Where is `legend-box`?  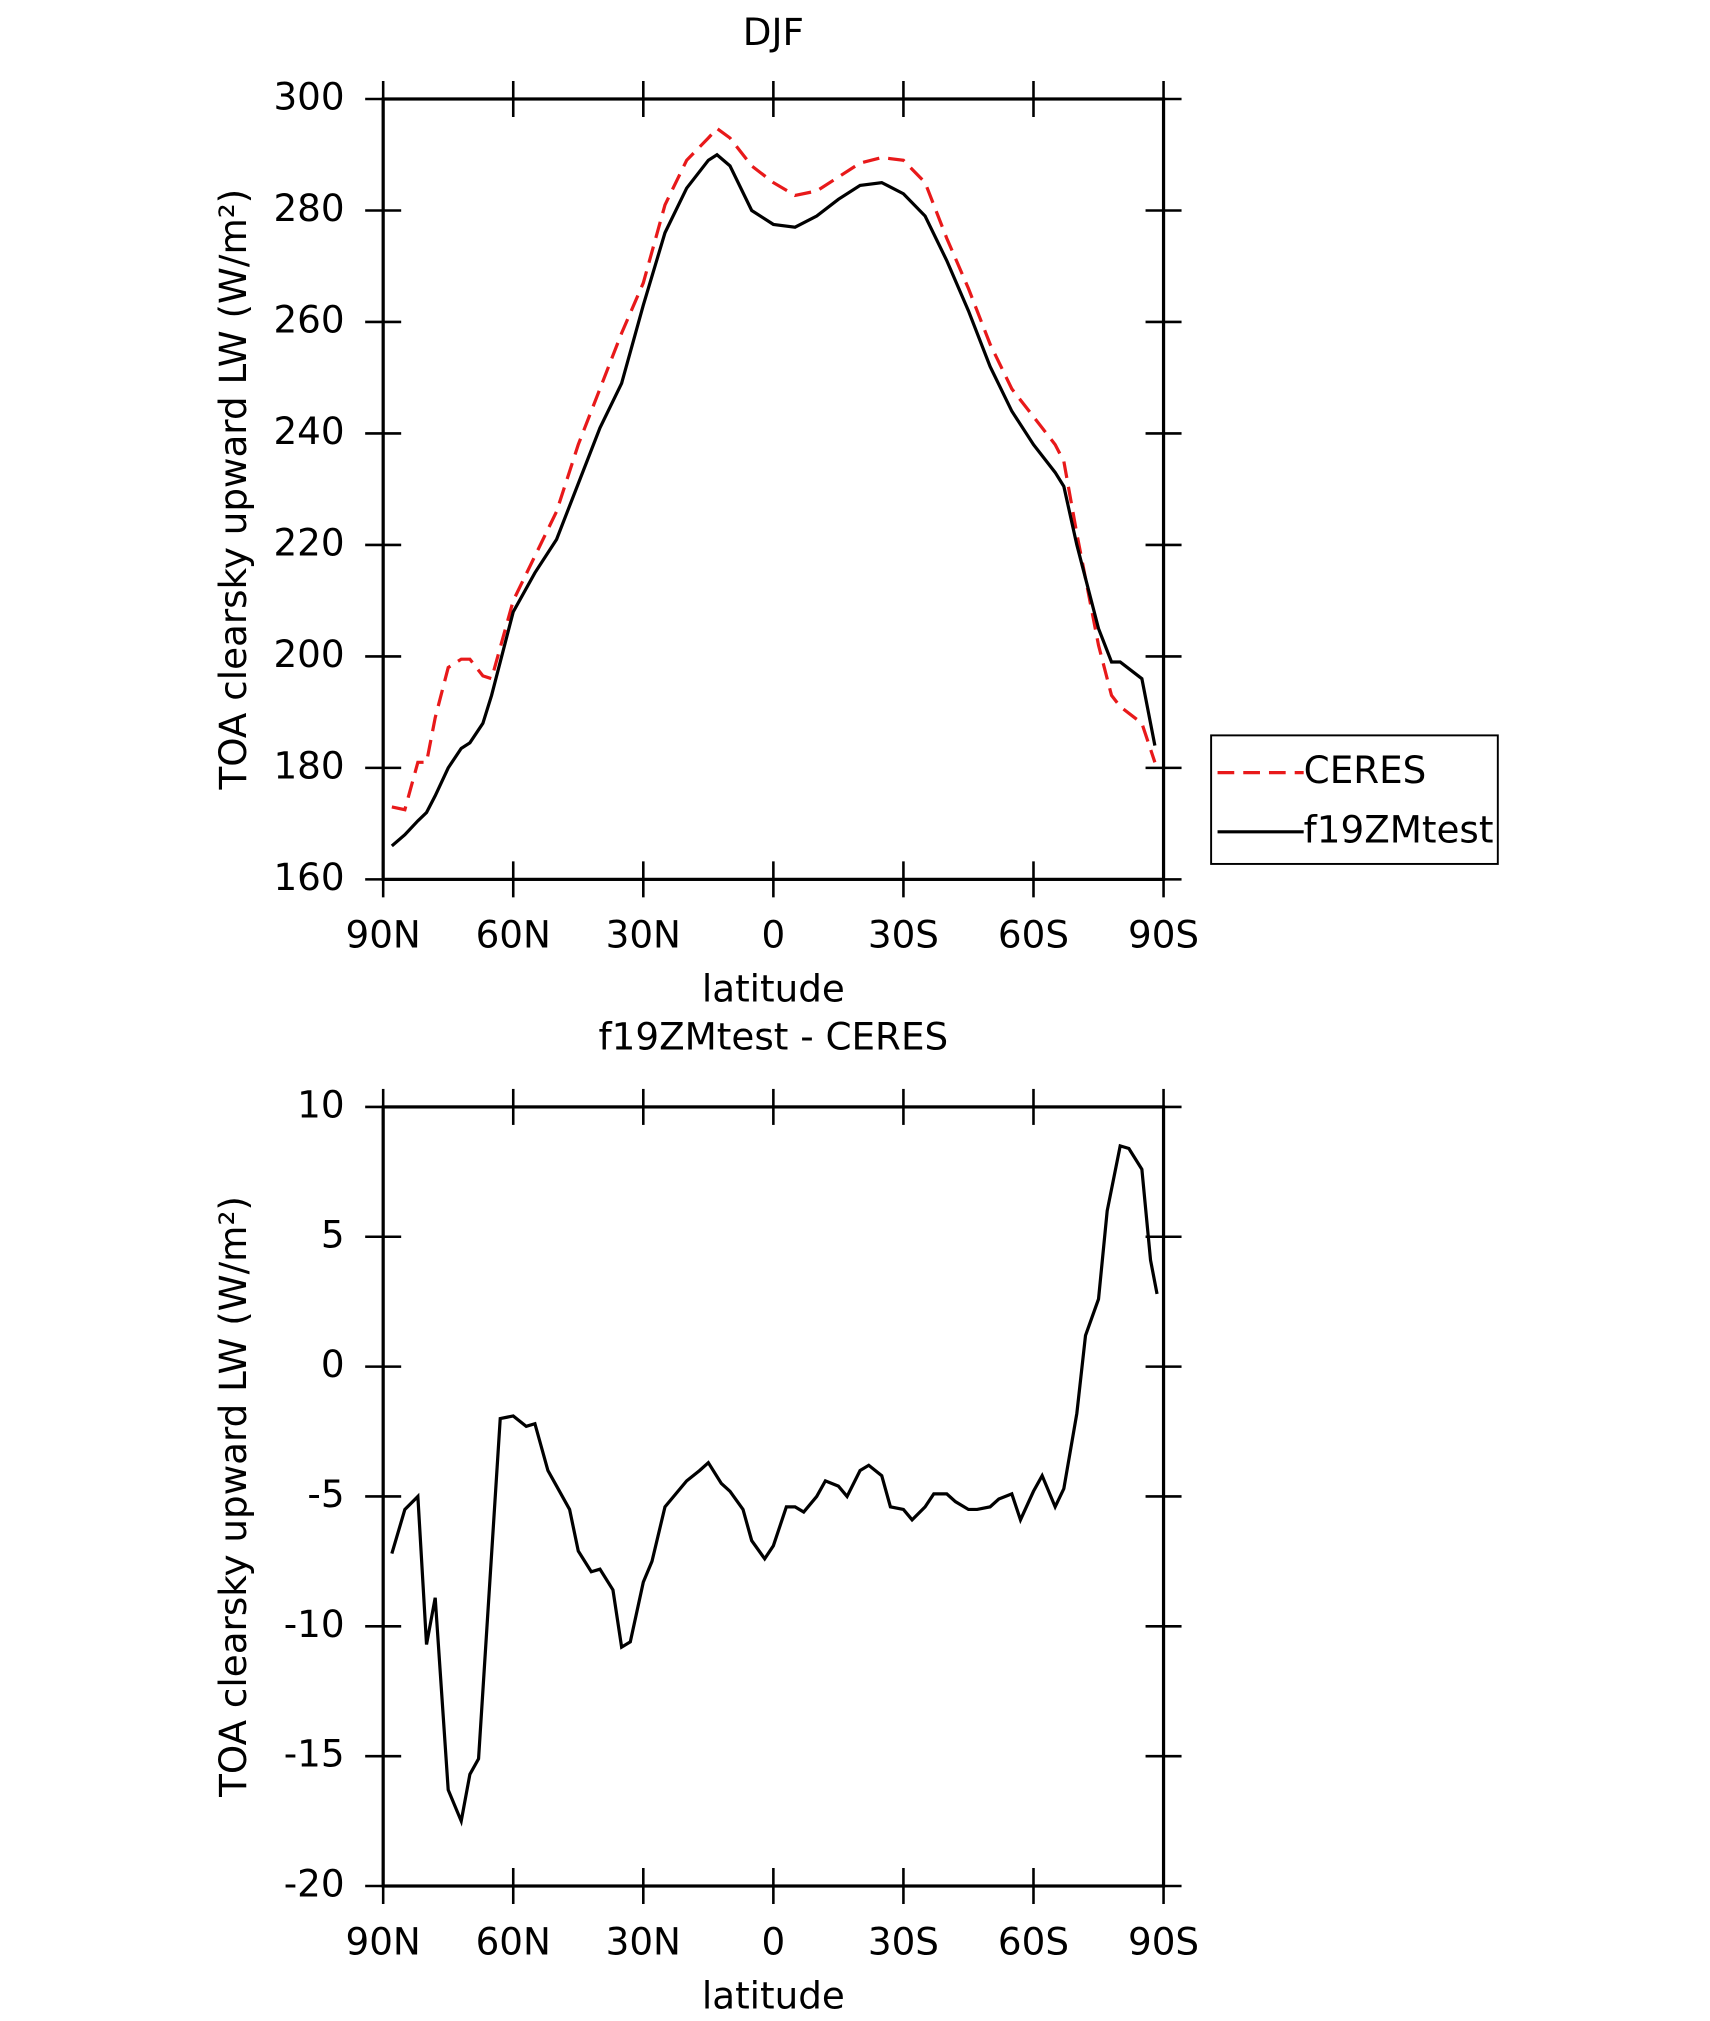
legend-box is located at coordinates (1354, 799).